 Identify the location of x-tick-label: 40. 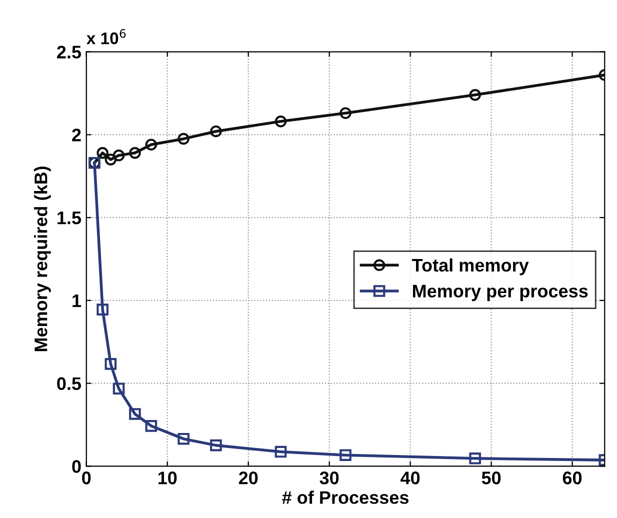
(410, 478).